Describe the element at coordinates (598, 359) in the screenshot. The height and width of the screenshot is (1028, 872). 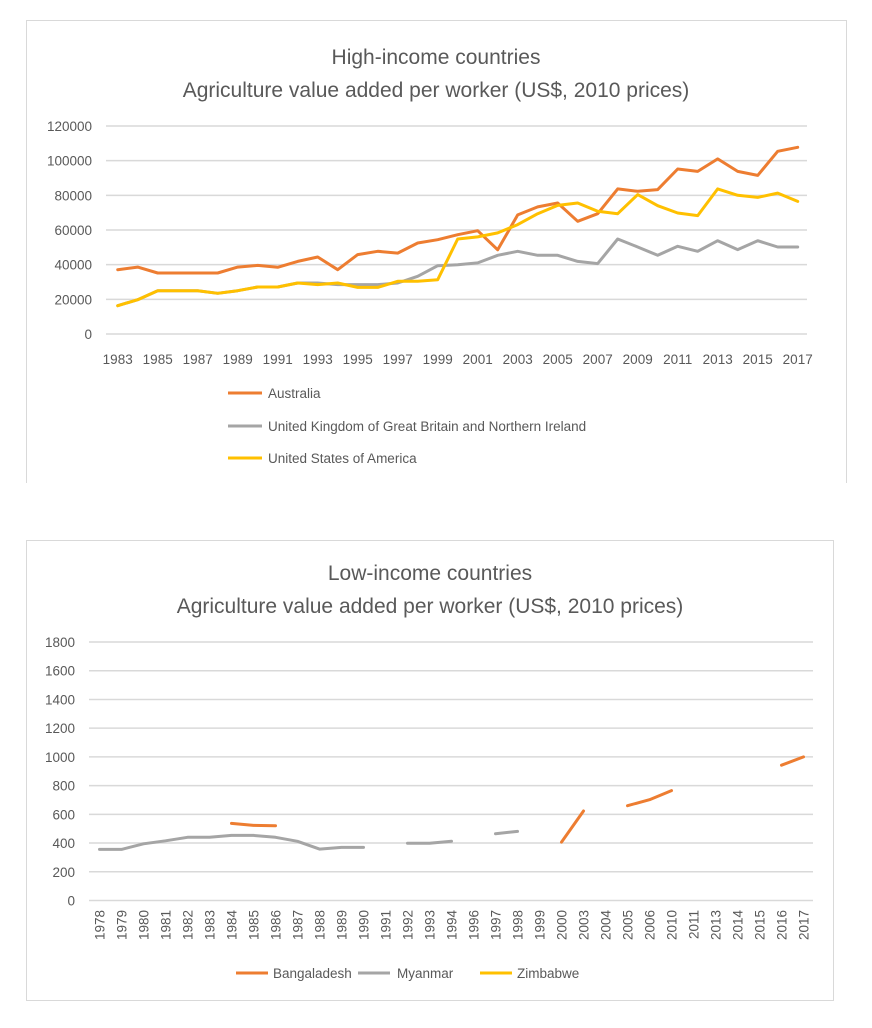
I see `x-tick-label: 2007` at that location.